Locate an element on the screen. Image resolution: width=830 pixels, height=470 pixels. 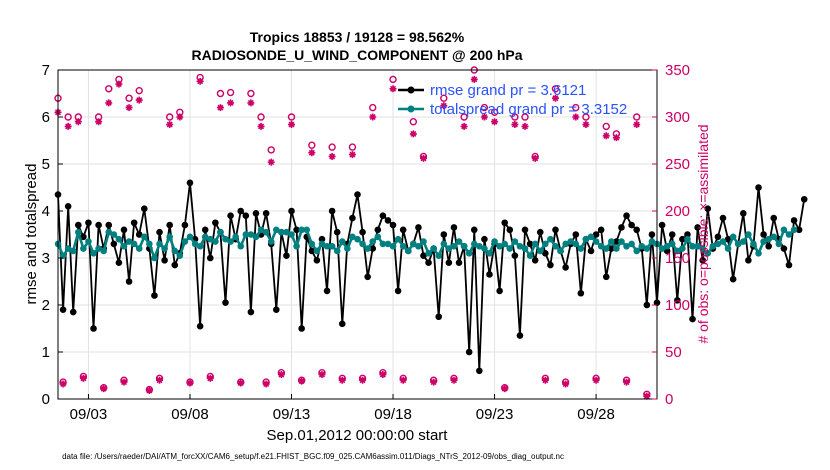
y-axis-right-label: # of obs: o=possible; ×=assimilated is located at coordinates (703, 233).